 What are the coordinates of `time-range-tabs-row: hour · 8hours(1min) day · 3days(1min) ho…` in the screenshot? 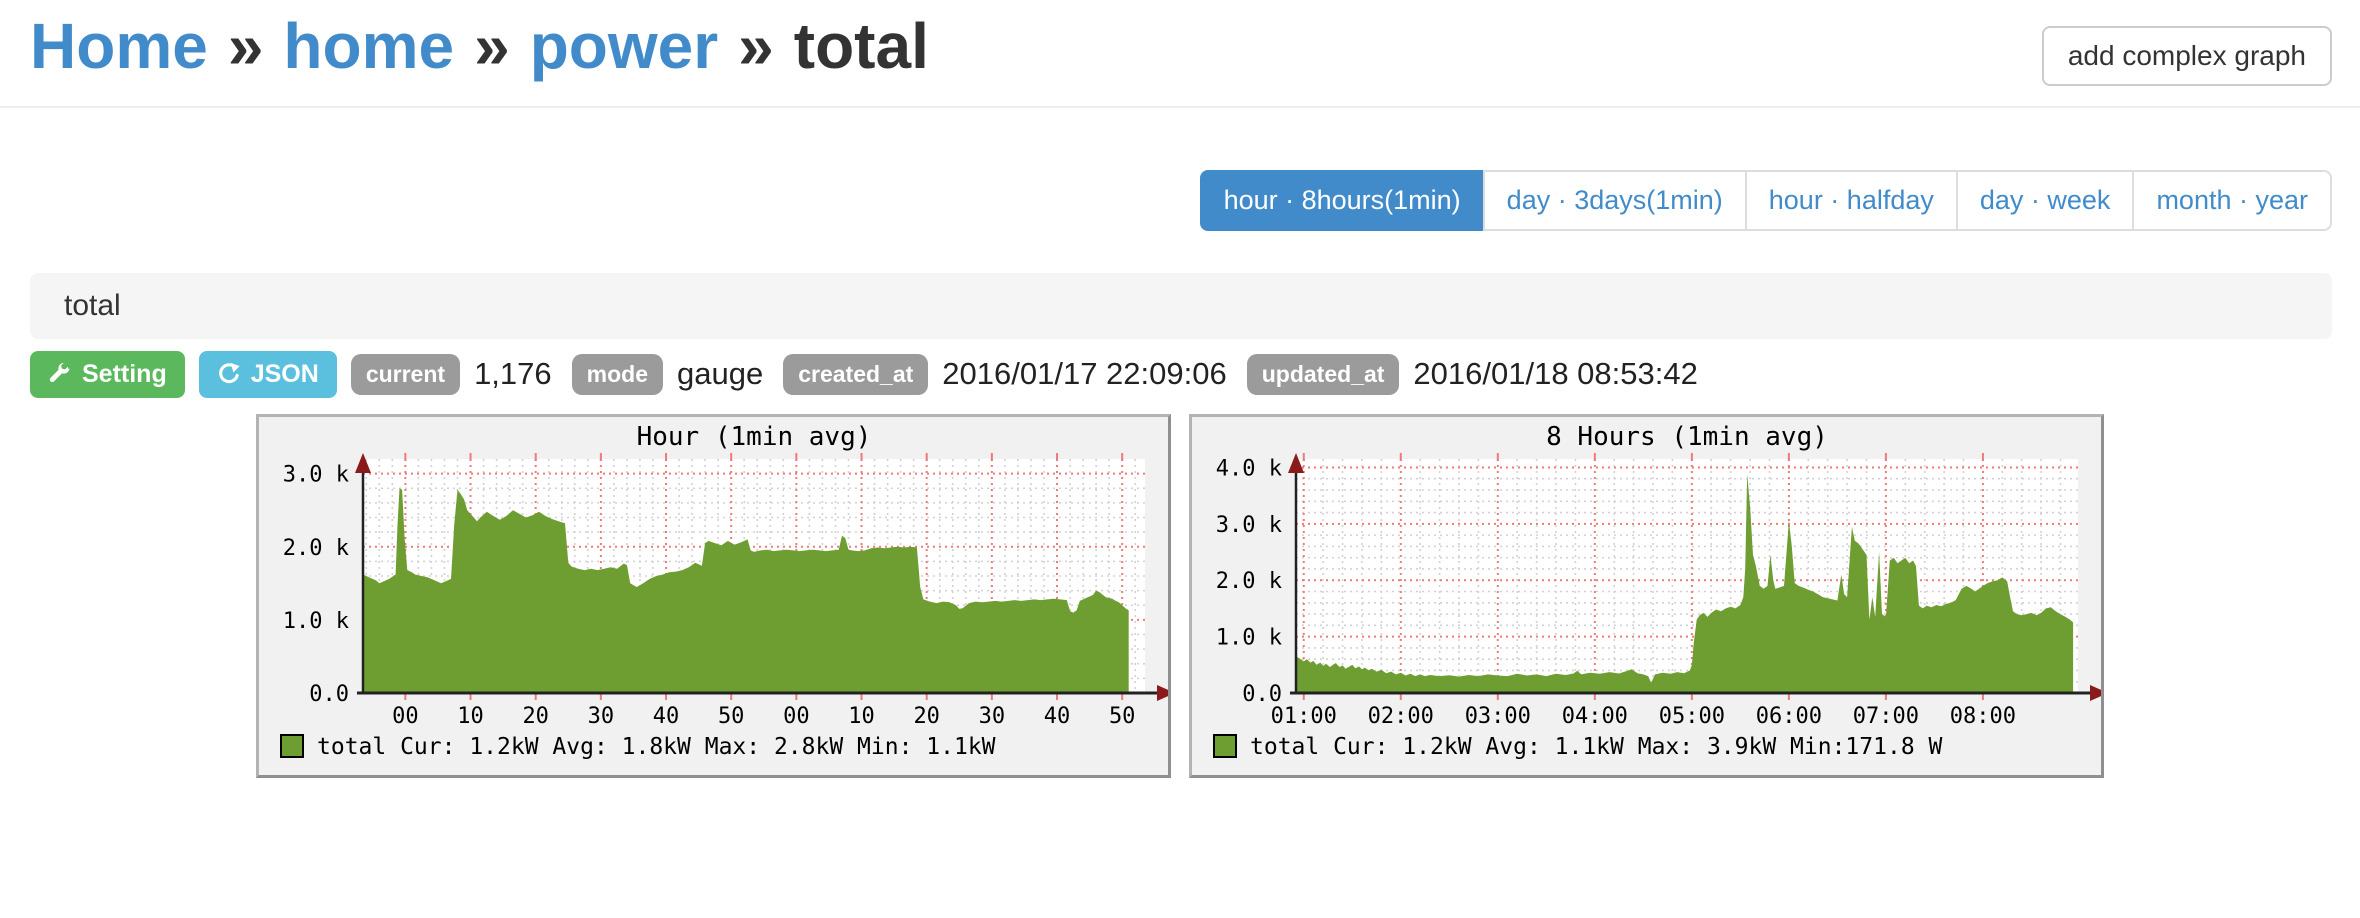 It's located at (1166, 200).